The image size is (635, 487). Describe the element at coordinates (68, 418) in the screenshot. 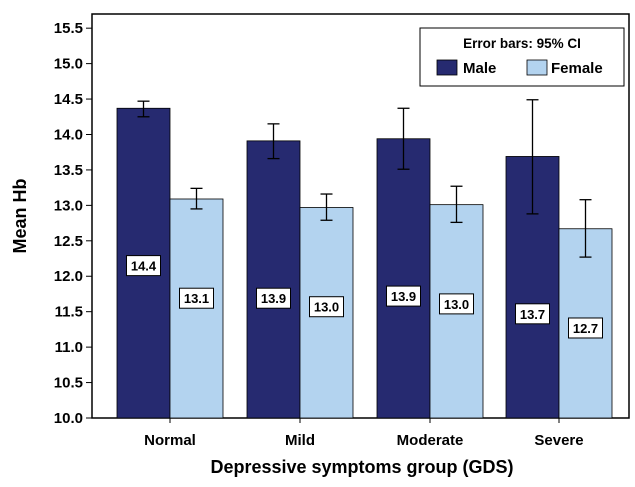

I see `y-tick-label-0: 10.0` at that location.